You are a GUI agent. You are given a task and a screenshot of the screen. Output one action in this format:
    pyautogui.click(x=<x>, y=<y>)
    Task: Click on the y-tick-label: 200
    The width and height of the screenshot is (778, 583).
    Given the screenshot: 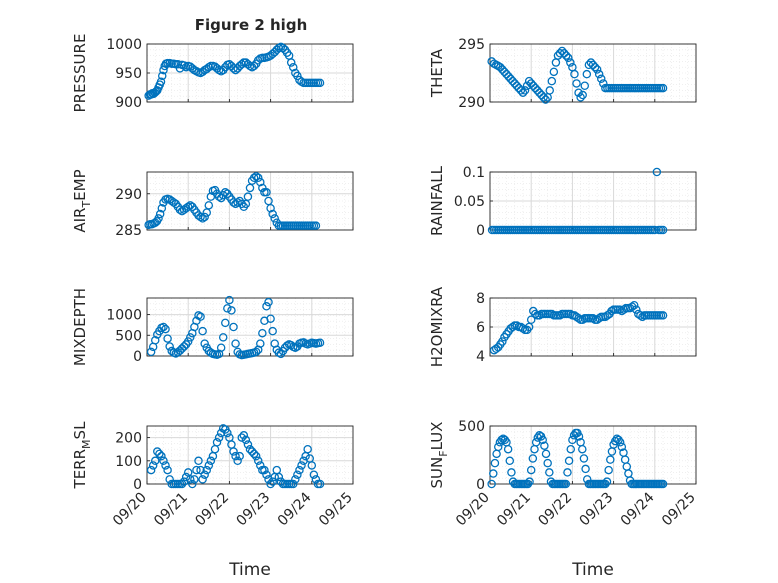 What is the action you would take?
    pyautogui.click(x=128, y=439)
    